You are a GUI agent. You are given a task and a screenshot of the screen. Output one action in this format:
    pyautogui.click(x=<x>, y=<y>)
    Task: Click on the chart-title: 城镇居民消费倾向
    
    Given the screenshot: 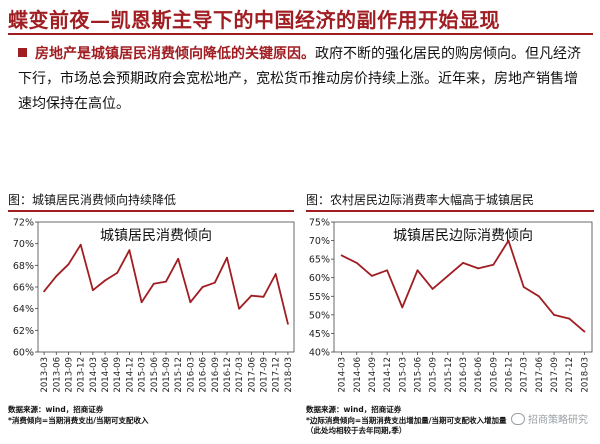 What is the action you would take?
    pyautogui.click(x=156, y=236)
    